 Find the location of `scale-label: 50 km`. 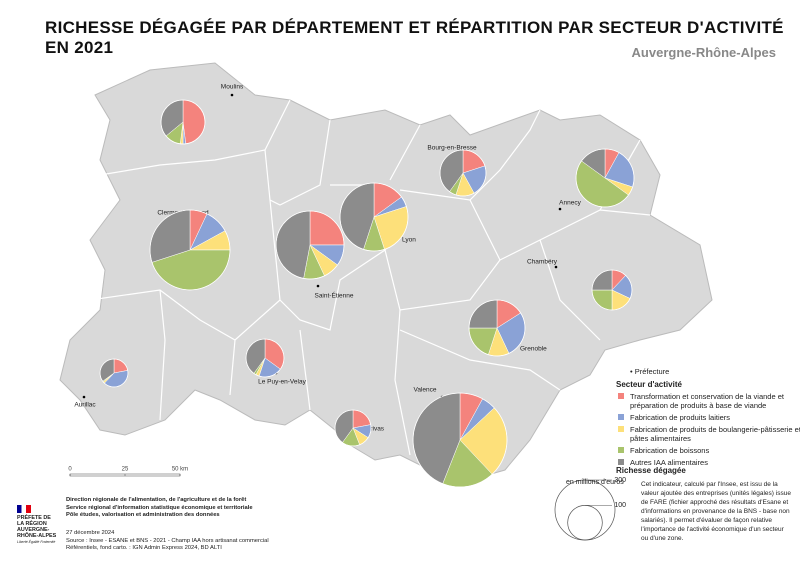

scale-label: 50 km is located at coordinates (180, 470).